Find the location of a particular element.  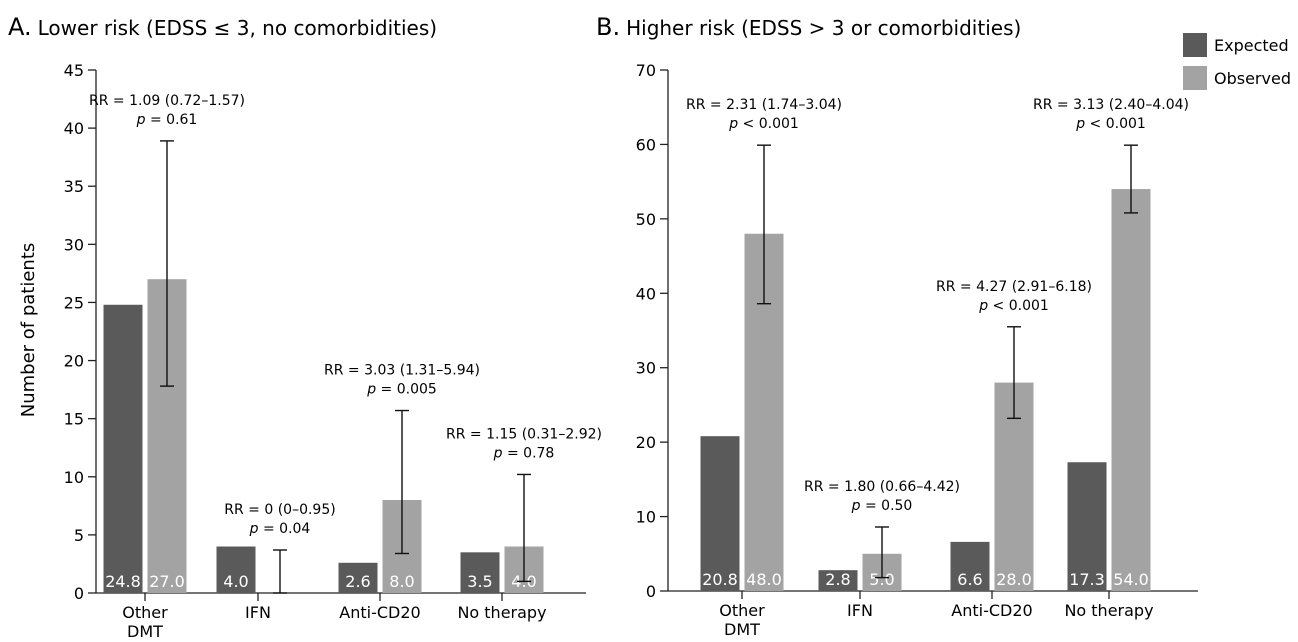

panel-a-category-label: Other is located at coordinates (145, 612).